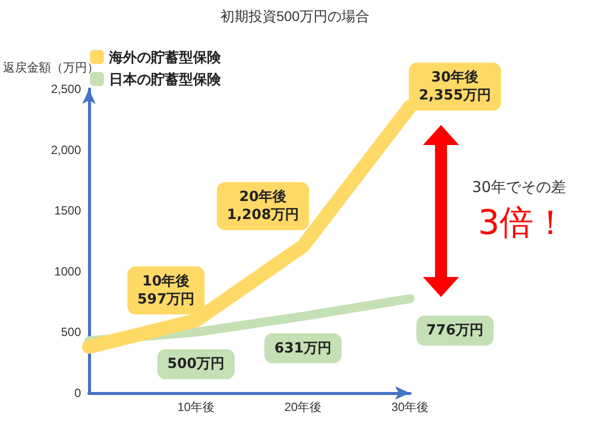 The width and height of the screenshot is (590, 429). What do you see at coordinates (410, 407) in the screenshot?
I see `x-tick-label: 30年後` at bounding box center [410, 407].